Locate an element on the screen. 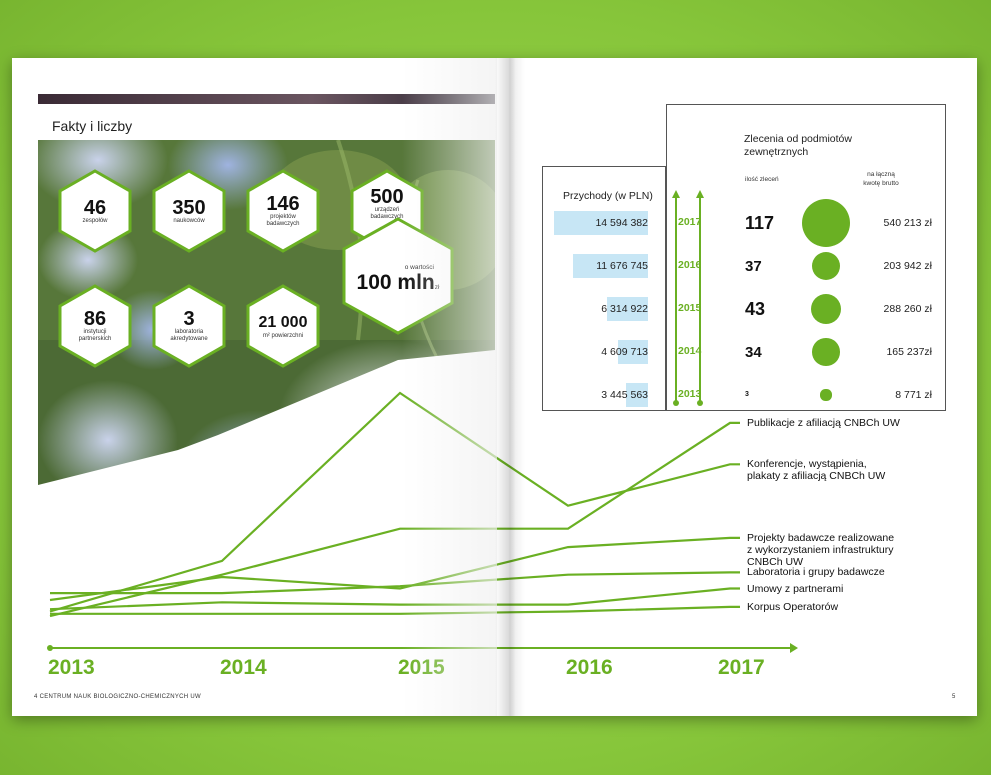 The image size is (991, 775). year-arrows is located at coordinates (688, 298).